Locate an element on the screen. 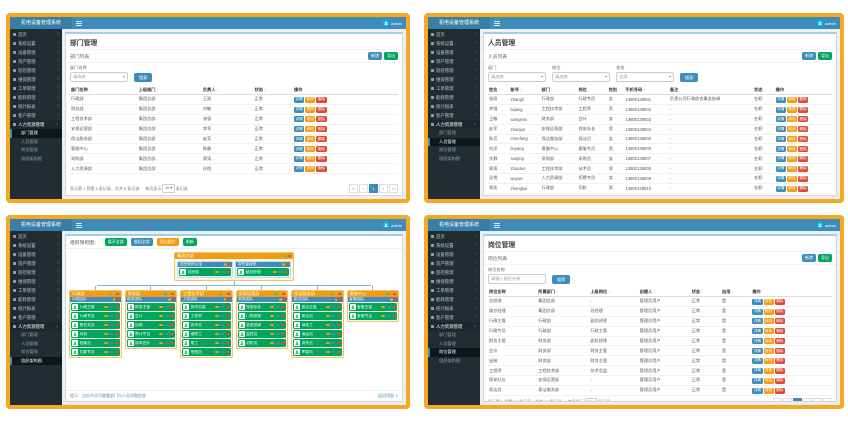 The image size is (848, 432). column-header: 状态 ↕ is located at coordinates (706, 292).